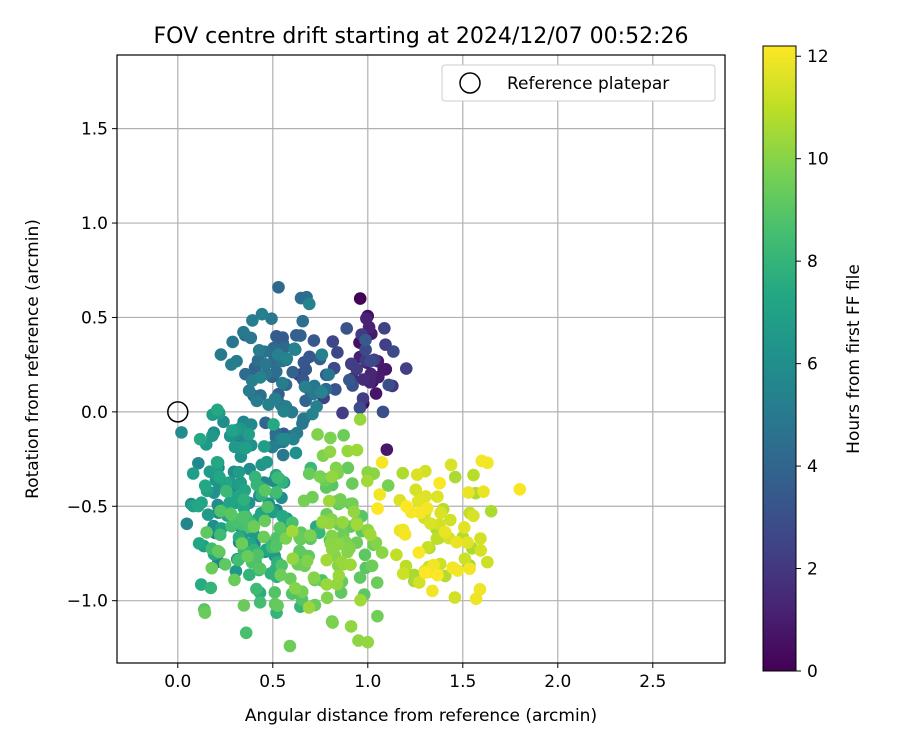  What do you see at coordinates (178, 412) in the screenshot?
I see `reference-marker` at bounding box center [178, 412].